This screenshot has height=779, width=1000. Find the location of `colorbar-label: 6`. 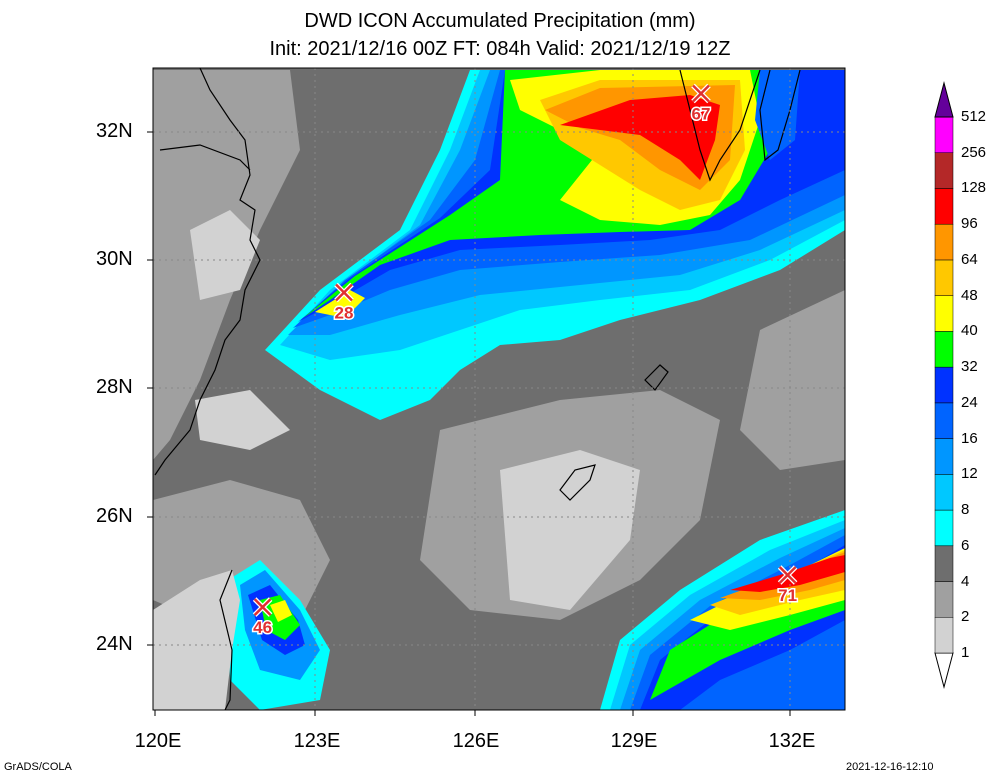

colorbar-label: 6 is located at coordinates (965, 545).